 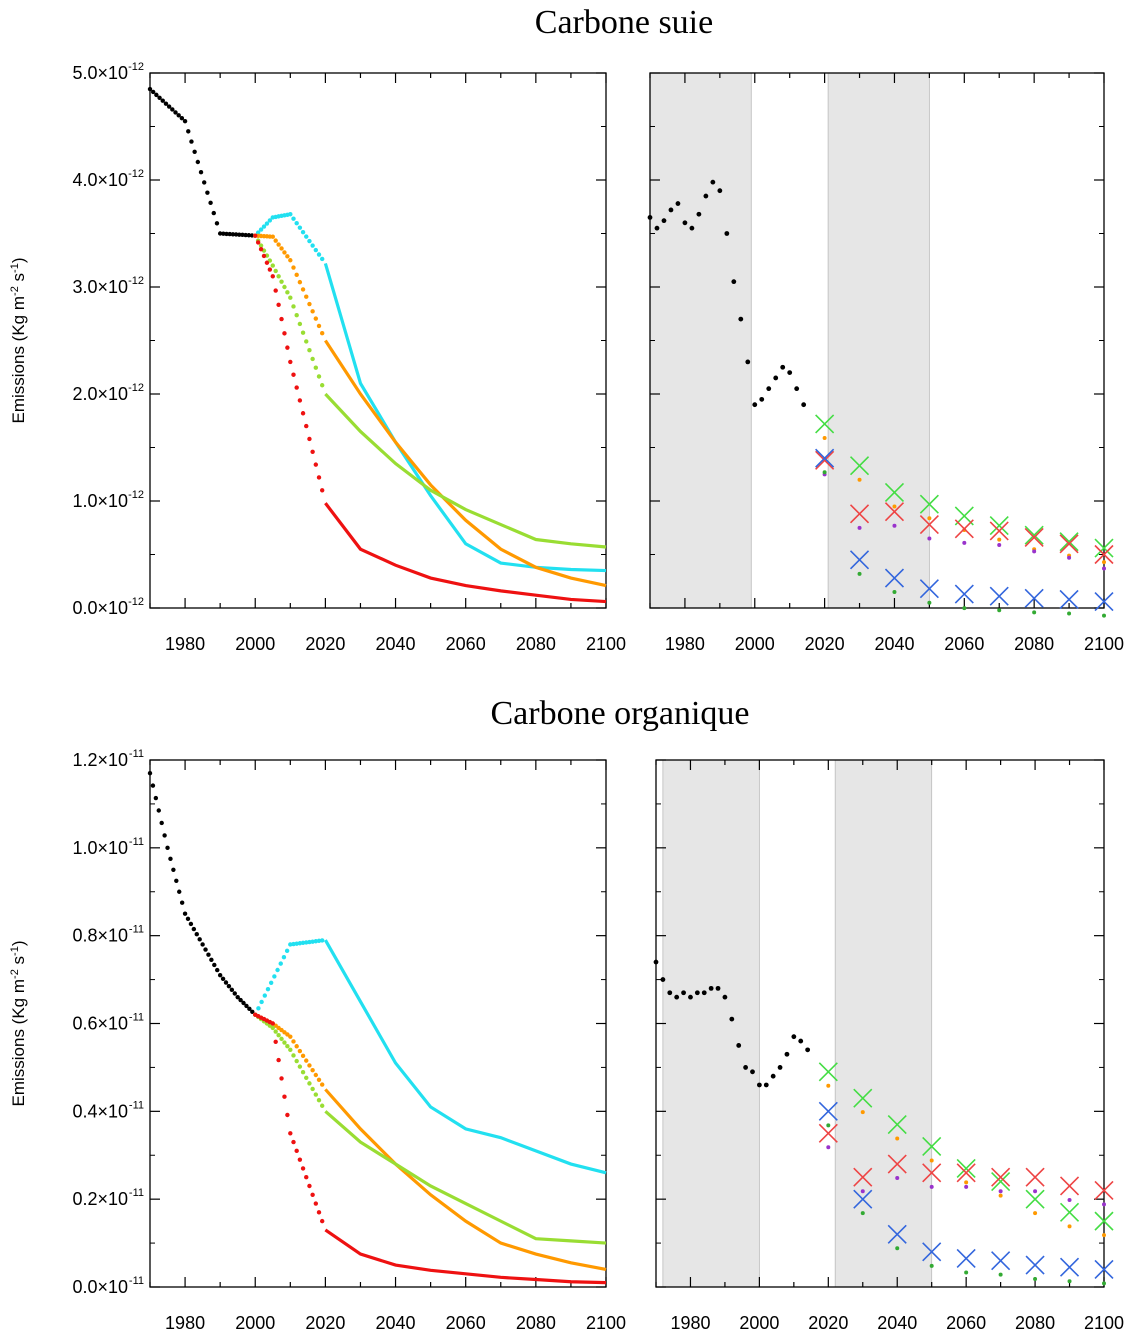 I want to click on x-tick-label: 2060, so click(x=466, y=1323).